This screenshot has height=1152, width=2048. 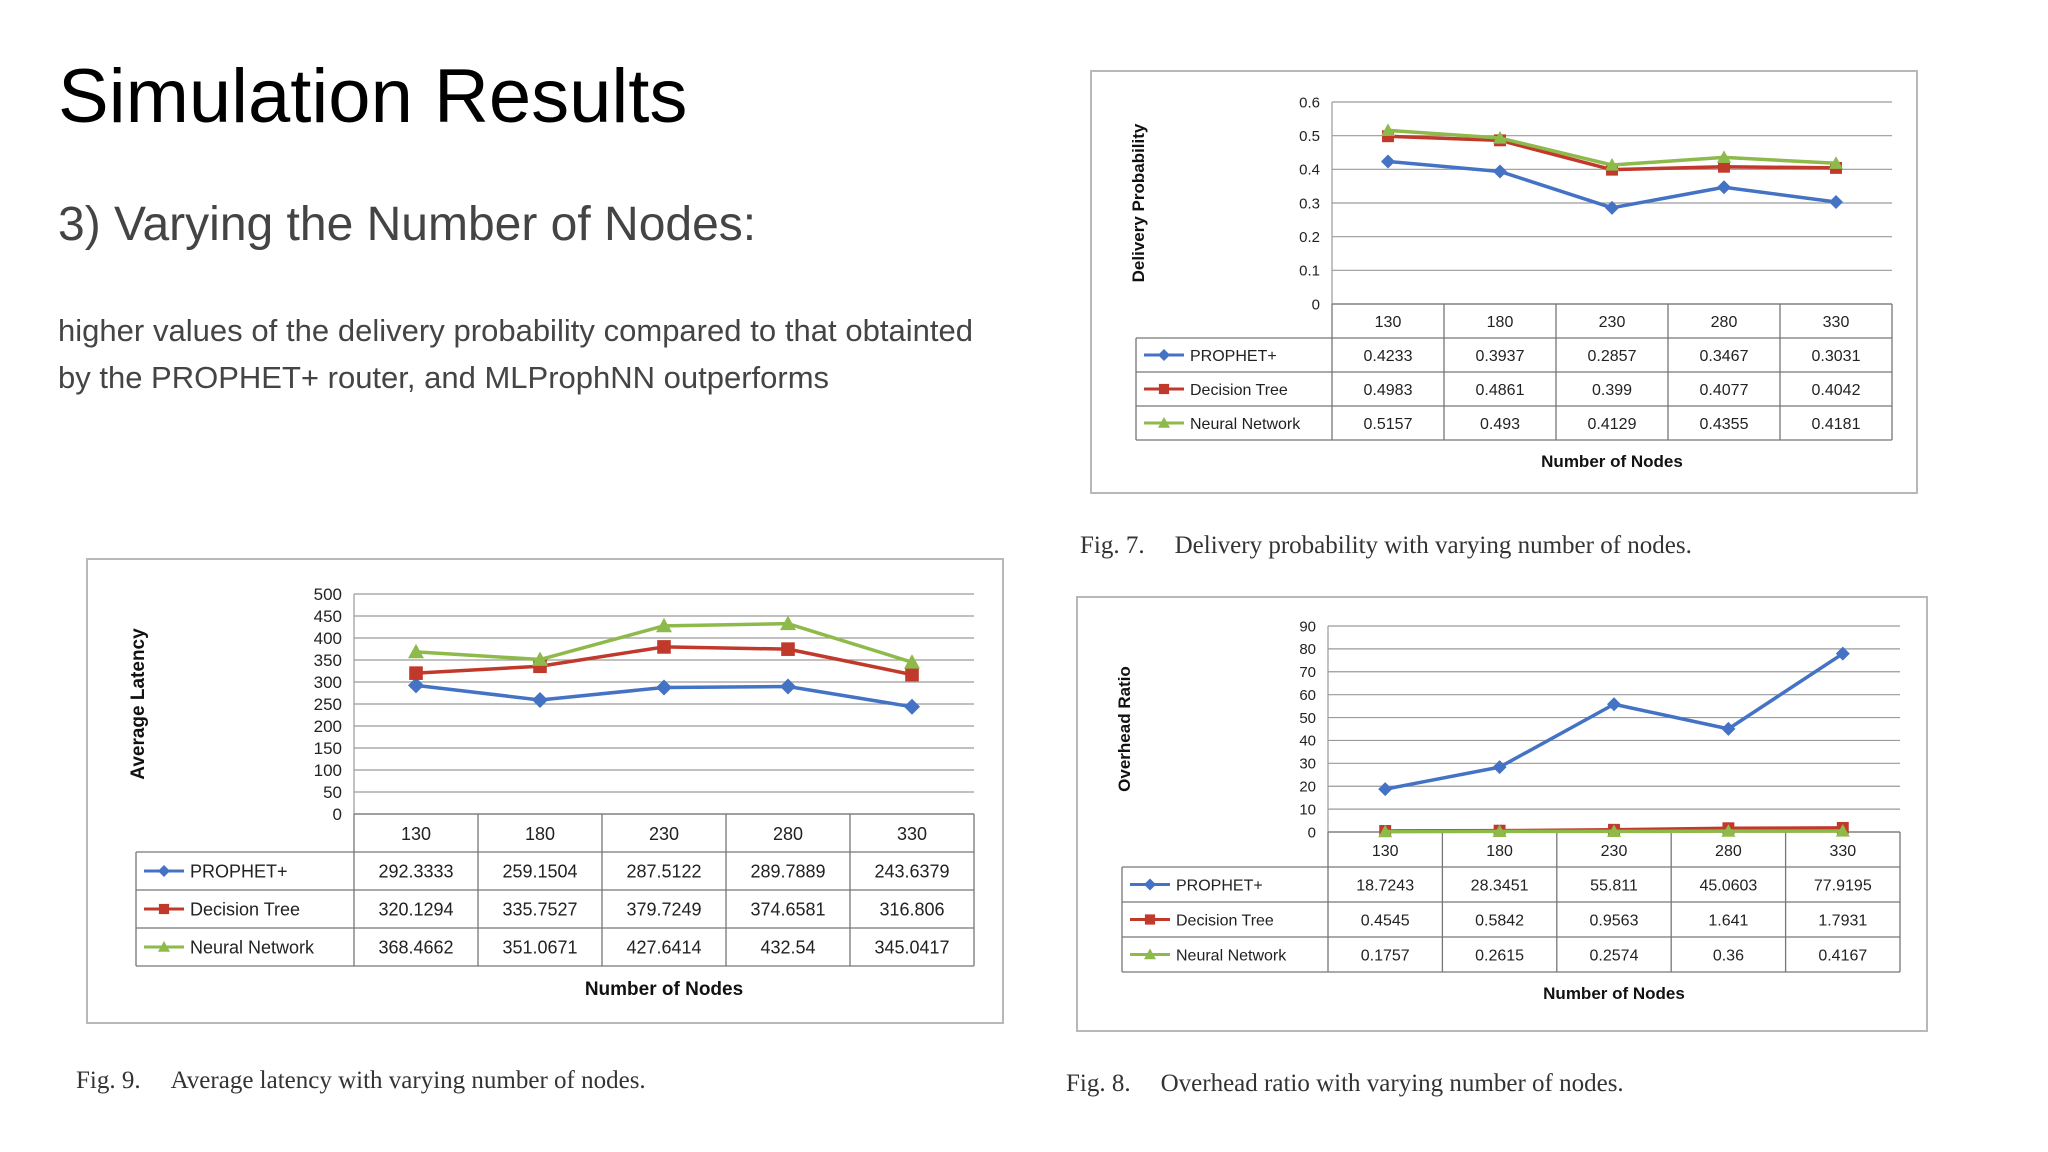 I want to click on data-label: 0.4983, so click(x=1388, y=390).